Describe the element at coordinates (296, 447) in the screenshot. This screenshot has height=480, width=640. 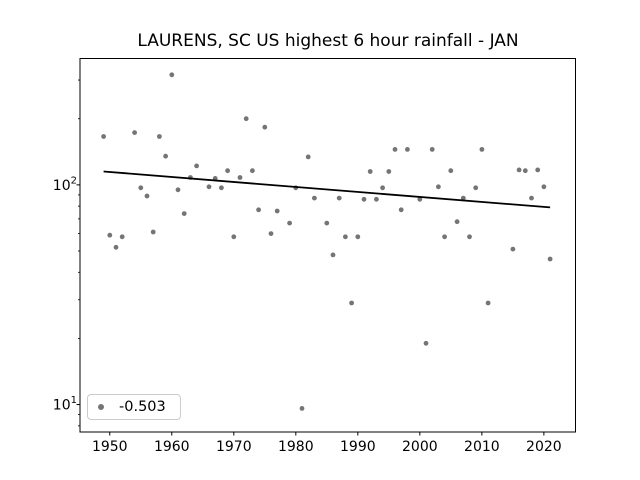
I see `x-tick-label: 1980` at that location.